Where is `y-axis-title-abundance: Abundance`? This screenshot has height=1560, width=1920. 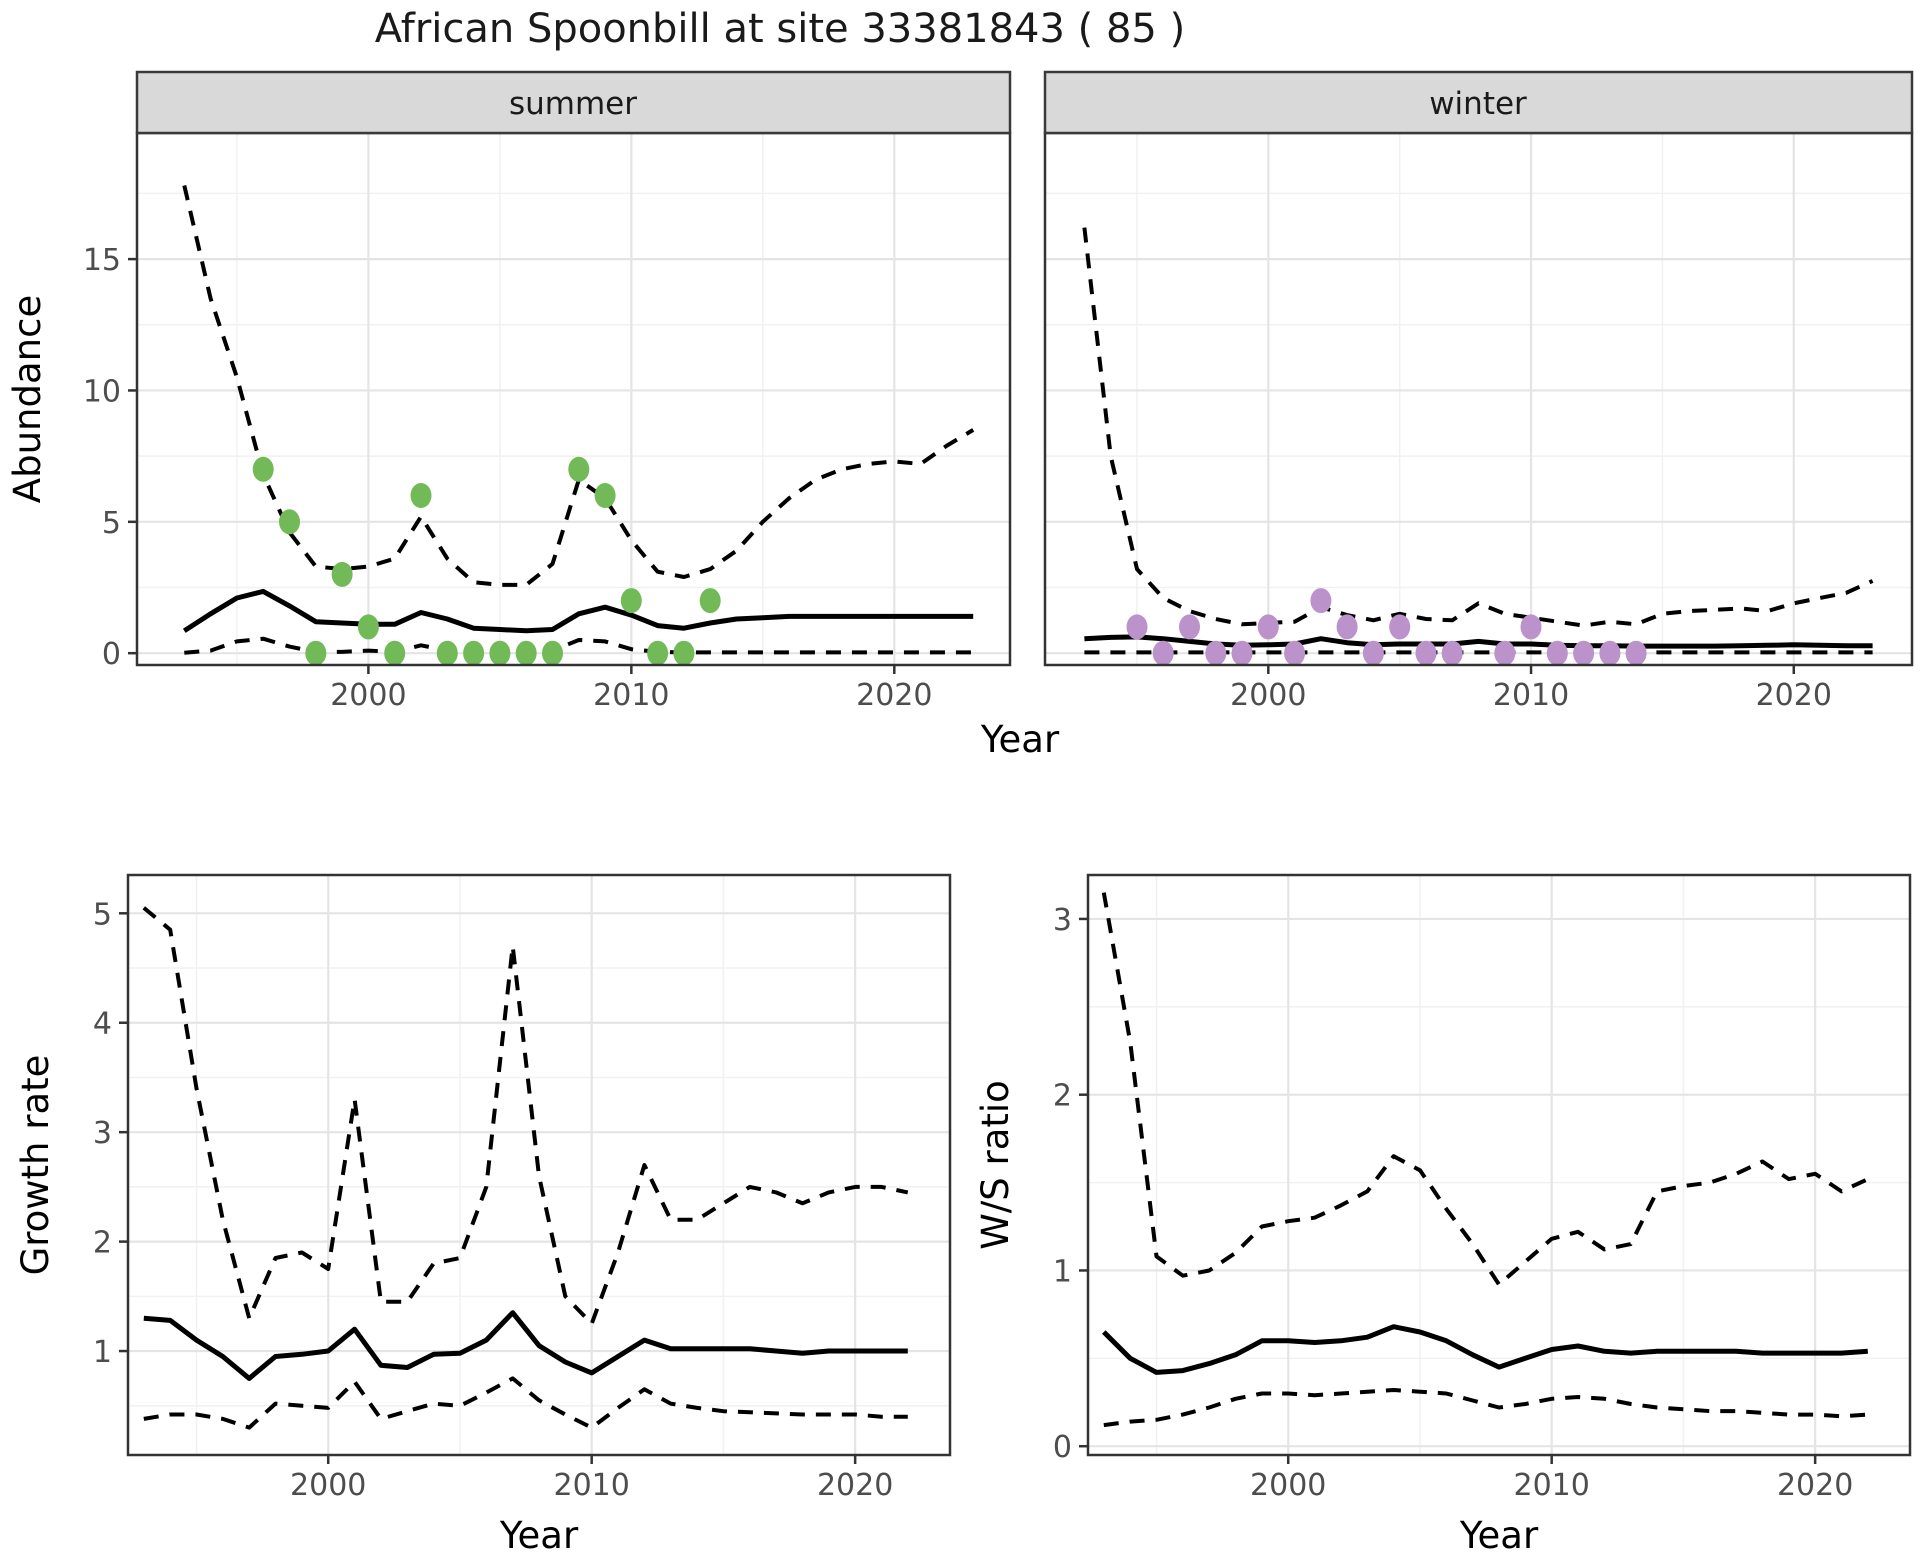 y-axis-title-abundance: Abundance is located at coordinates (27, 399).